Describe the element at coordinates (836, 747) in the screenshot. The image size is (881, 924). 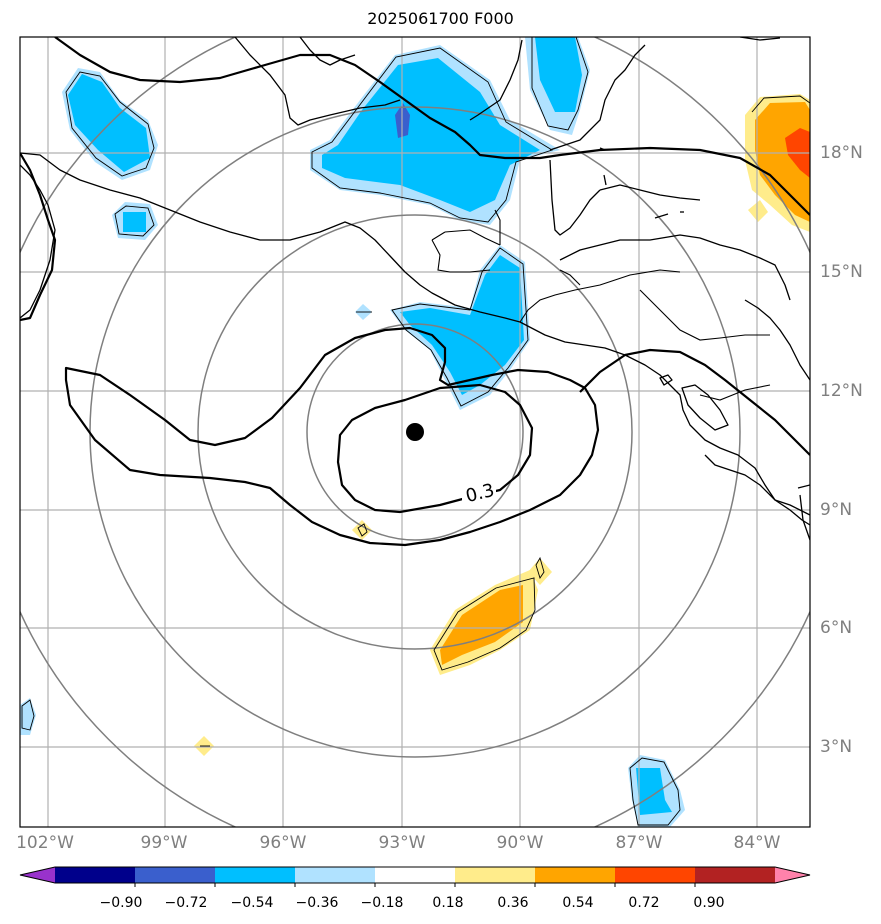
I see `lat-label-3n: 3°N` at that location.